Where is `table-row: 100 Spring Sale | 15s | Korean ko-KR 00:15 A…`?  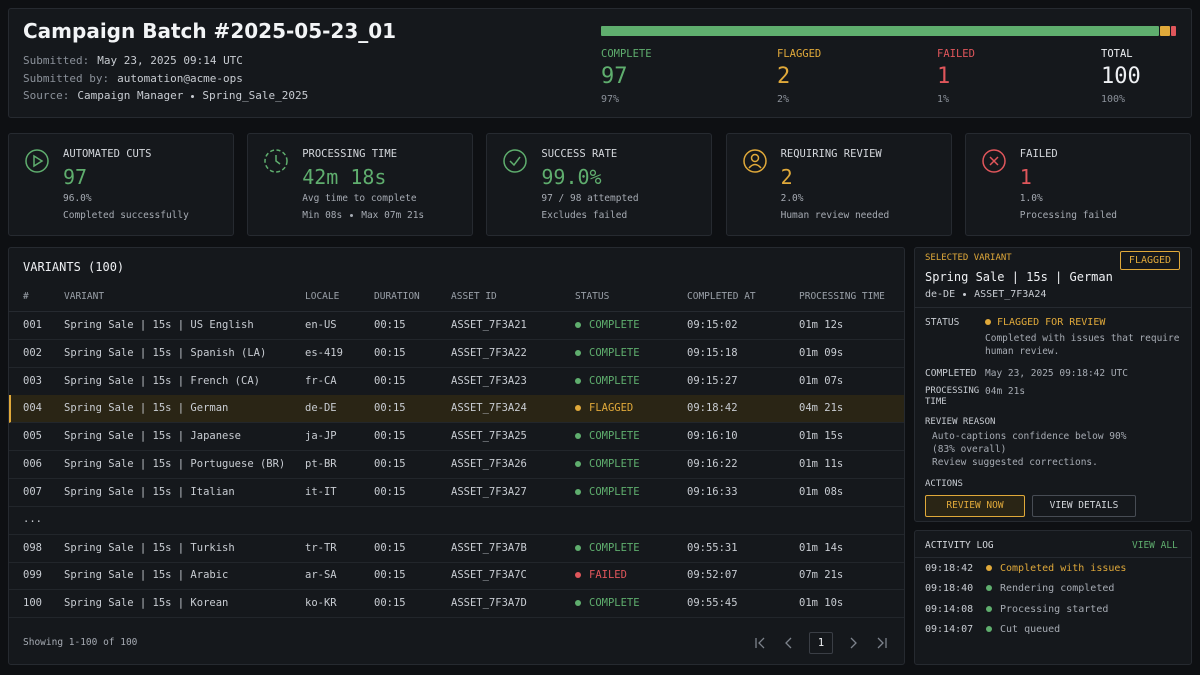
table-row: 100 Spring Sale | 15s | Korean ko-KR 00:15 A… is located at coordinates (456, 604).